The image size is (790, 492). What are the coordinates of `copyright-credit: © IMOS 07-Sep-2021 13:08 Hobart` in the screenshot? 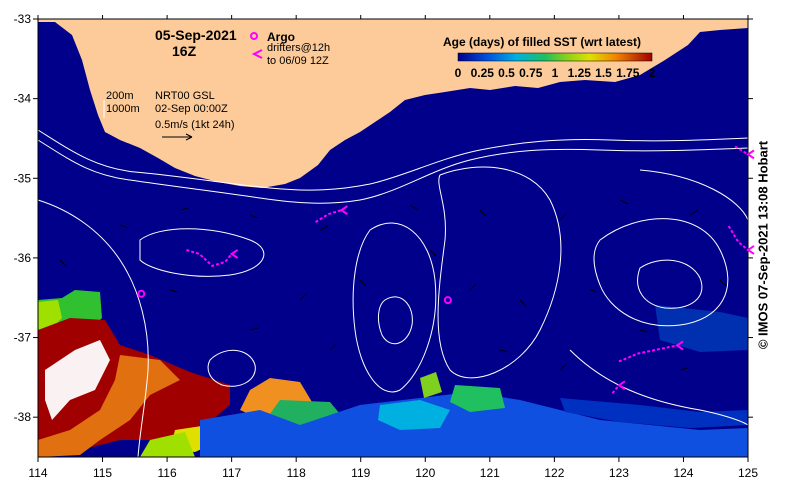 It's located at (763, 245).